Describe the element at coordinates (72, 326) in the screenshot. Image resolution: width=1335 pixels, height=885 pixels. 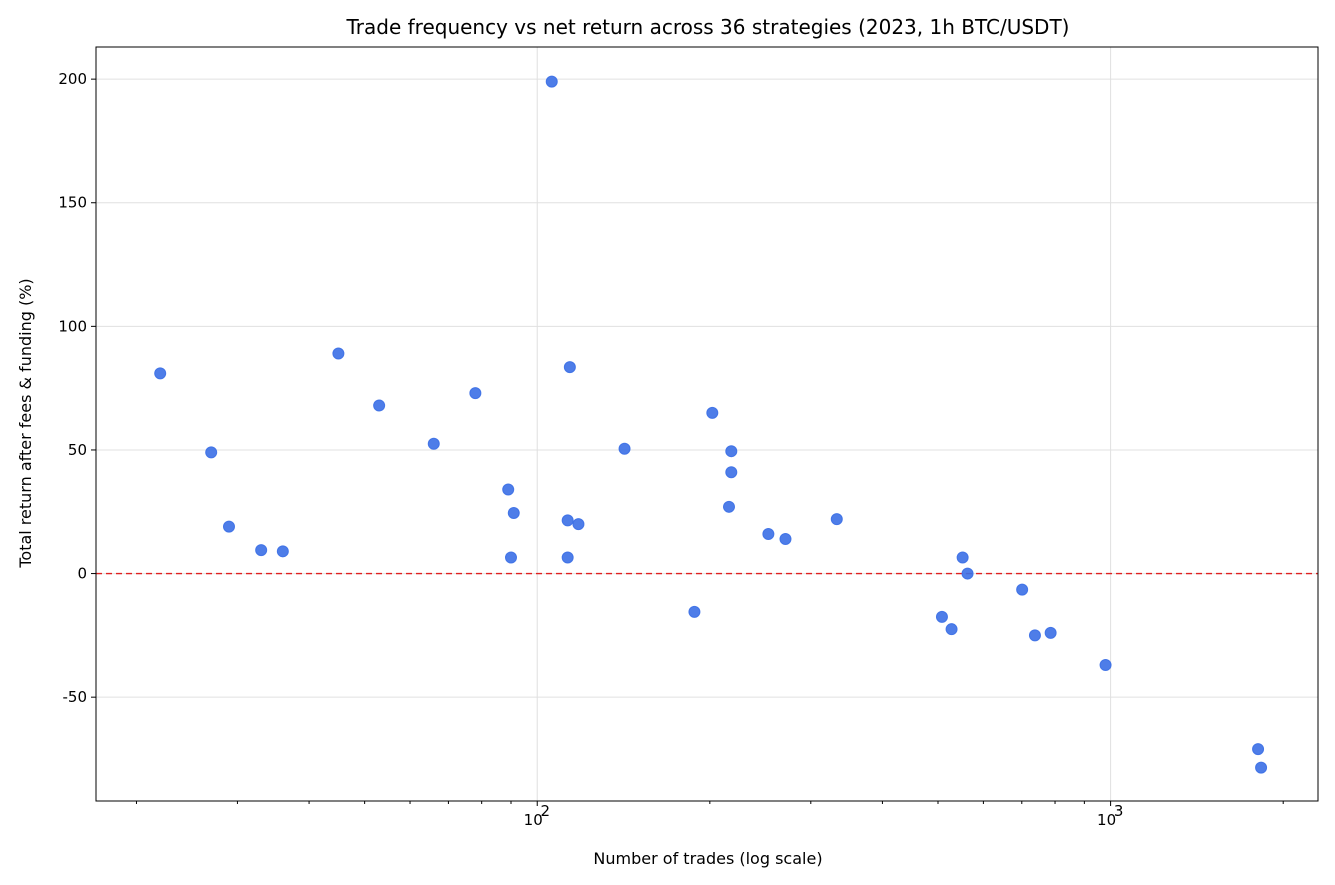
I see `y-tick-label: 100` at that location.